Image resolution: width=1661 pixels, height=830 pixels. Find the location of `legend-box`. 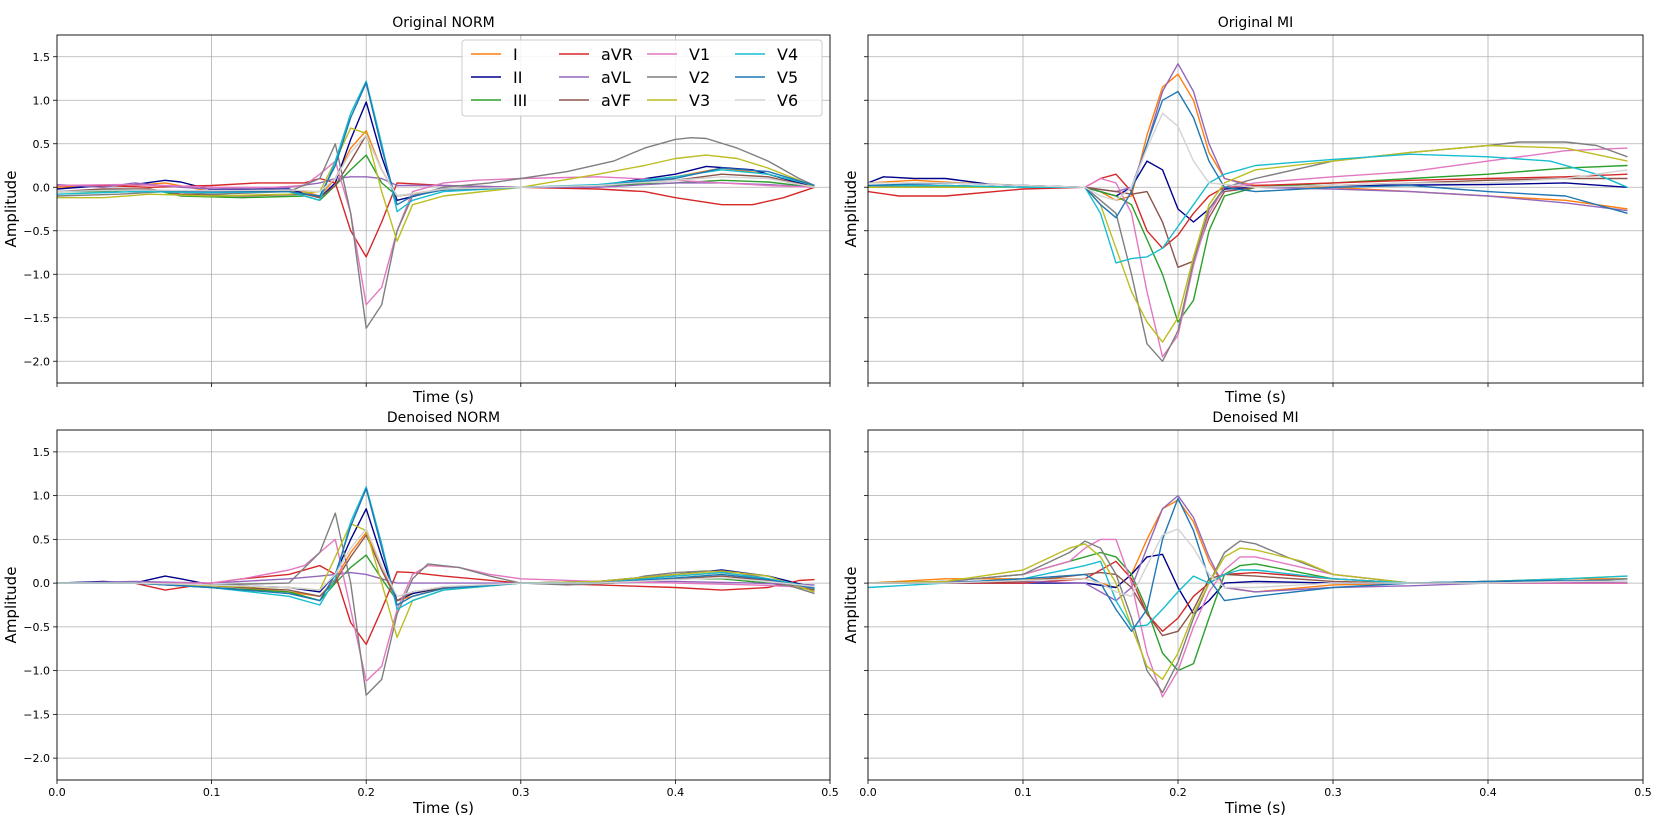

legend-box is located at coordinates (642, 78).